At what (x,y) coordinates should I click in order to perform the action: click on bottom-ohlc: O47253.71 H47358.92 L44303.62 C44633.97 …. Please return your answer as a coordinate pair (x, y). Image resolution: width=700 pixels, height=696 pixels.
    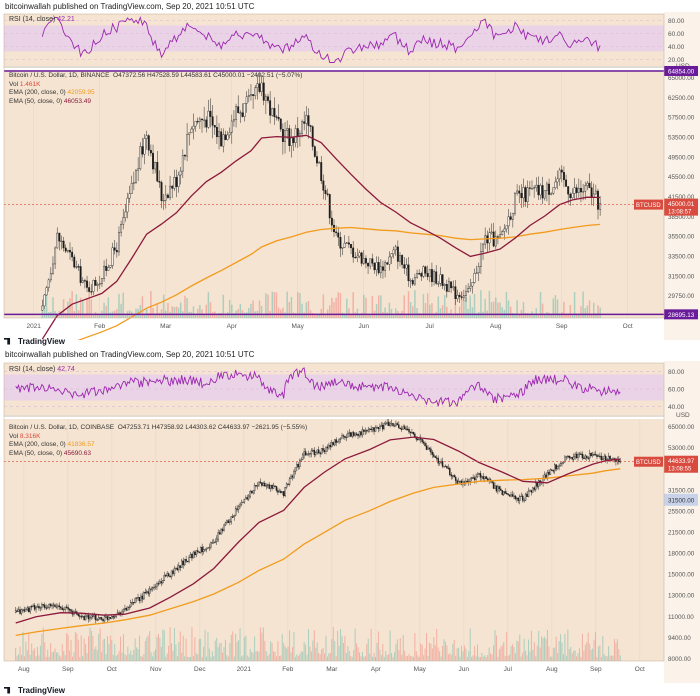
    Looking at the image, I should click on (212, 427).